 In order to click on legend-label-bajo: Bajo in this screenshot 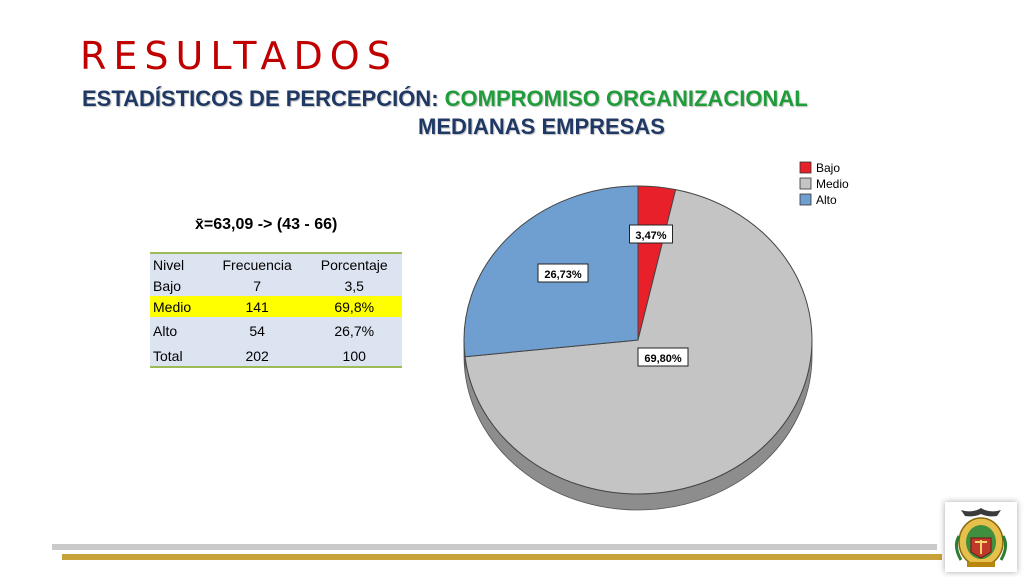, I will do `click(828, 168)`.